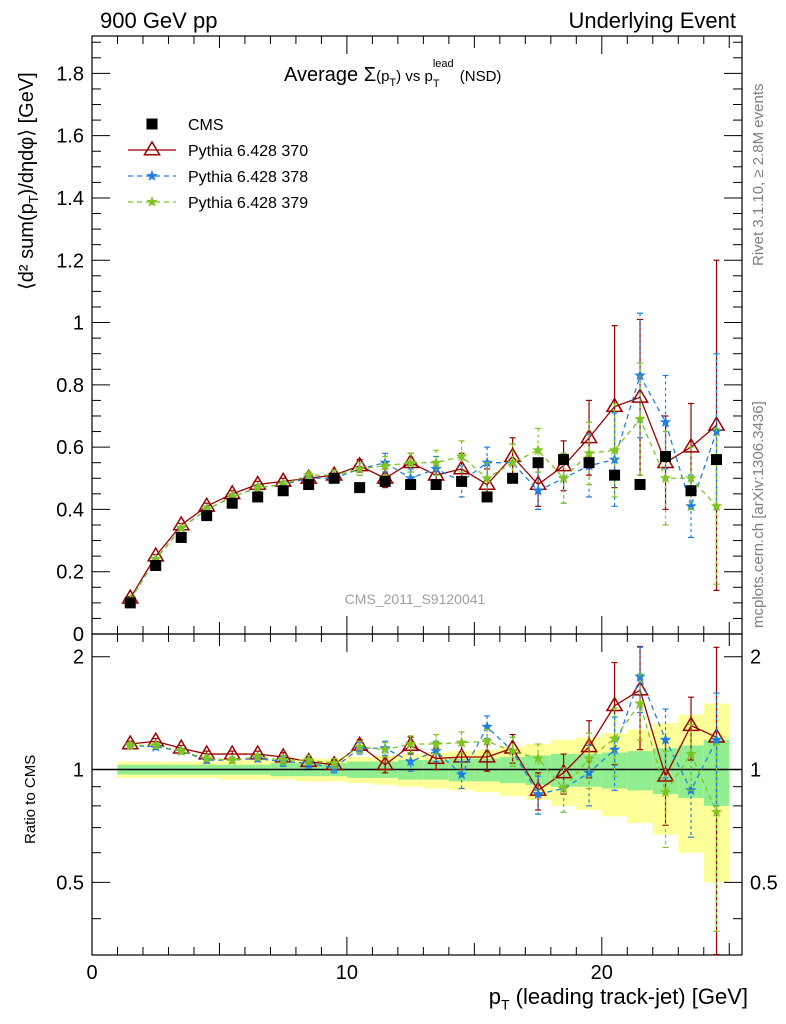 The width and height of the screenshot is (786, 1024). What do you see at coordinates (393, 74) in the screenshot?
I see `plot-title: Average Σ(pT) vs p lead T (NSD)` at bounding box center [393, 74].